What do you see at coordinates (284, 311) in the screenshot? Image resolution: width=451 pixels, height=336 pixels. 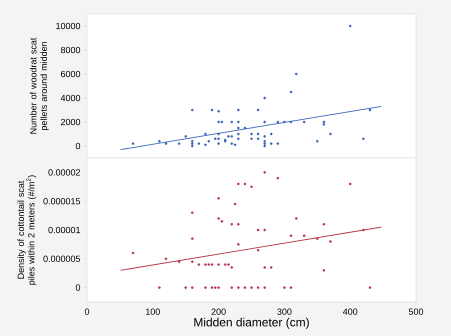 I see `x-tick-label: 300` at bounding box center [284, 311].